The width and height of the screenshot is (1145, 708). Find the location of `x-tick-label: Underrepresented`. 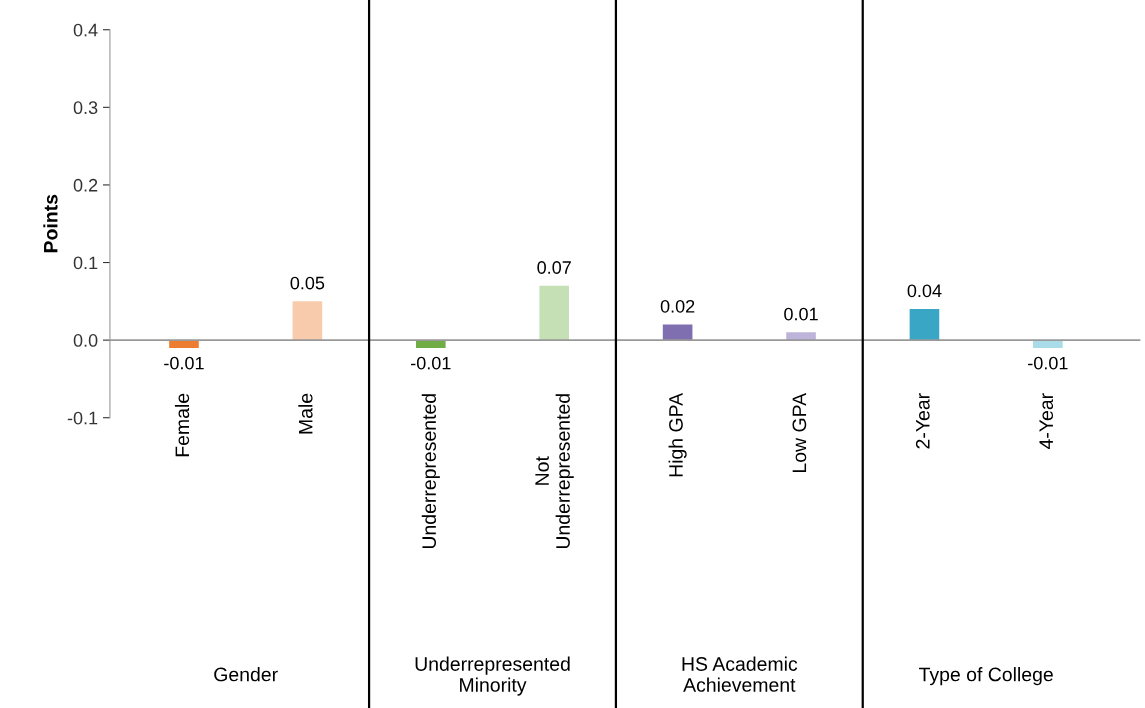

x-tick-label: Underrepresented is located at coordinates (430, 471).